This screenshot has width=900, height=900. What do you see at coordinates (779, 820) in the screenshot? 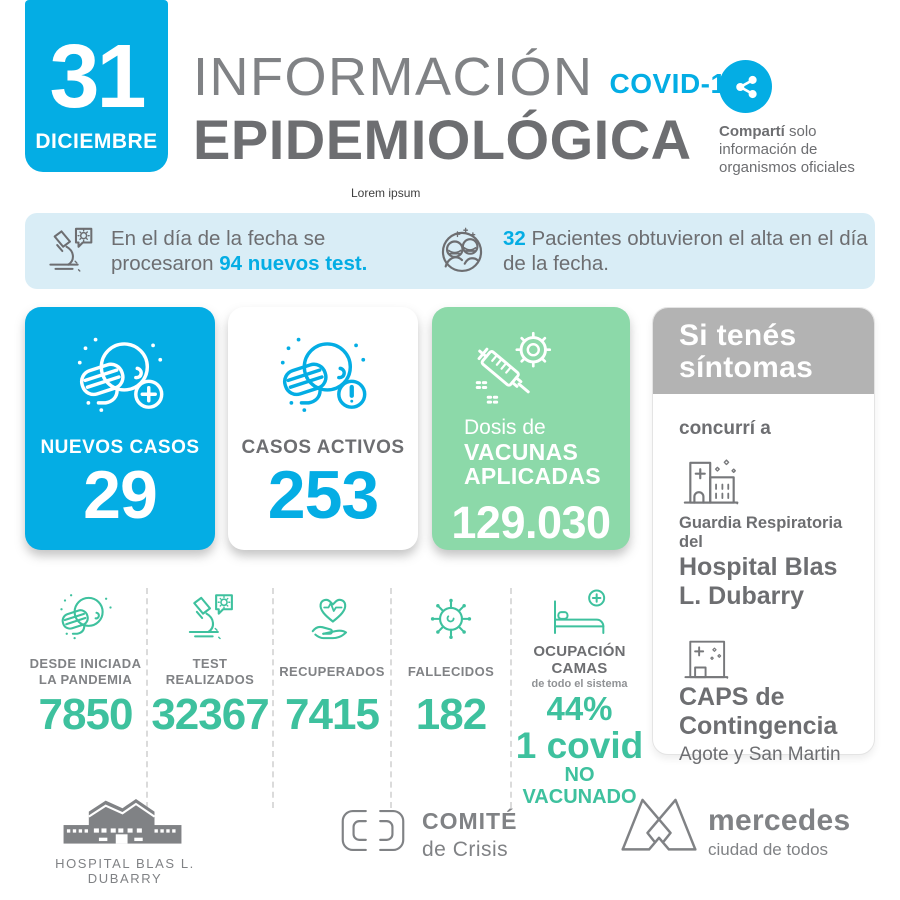
I see `mercedes-name: mercedes` at bounding box center [779, 820].